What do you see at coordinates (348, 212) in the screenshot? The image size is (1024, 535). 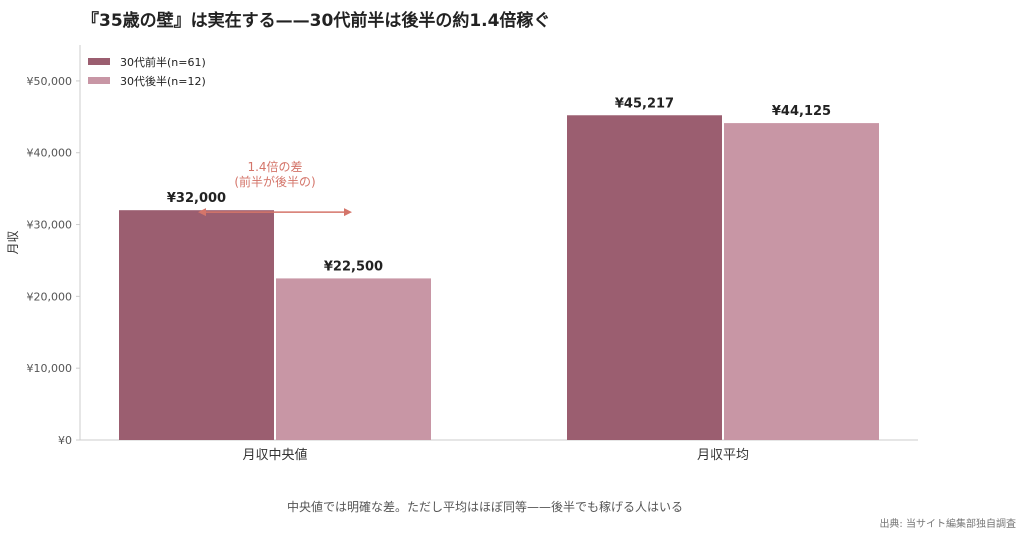 I see `annotation-arrowhead-right` at bounding box center [348, 212].